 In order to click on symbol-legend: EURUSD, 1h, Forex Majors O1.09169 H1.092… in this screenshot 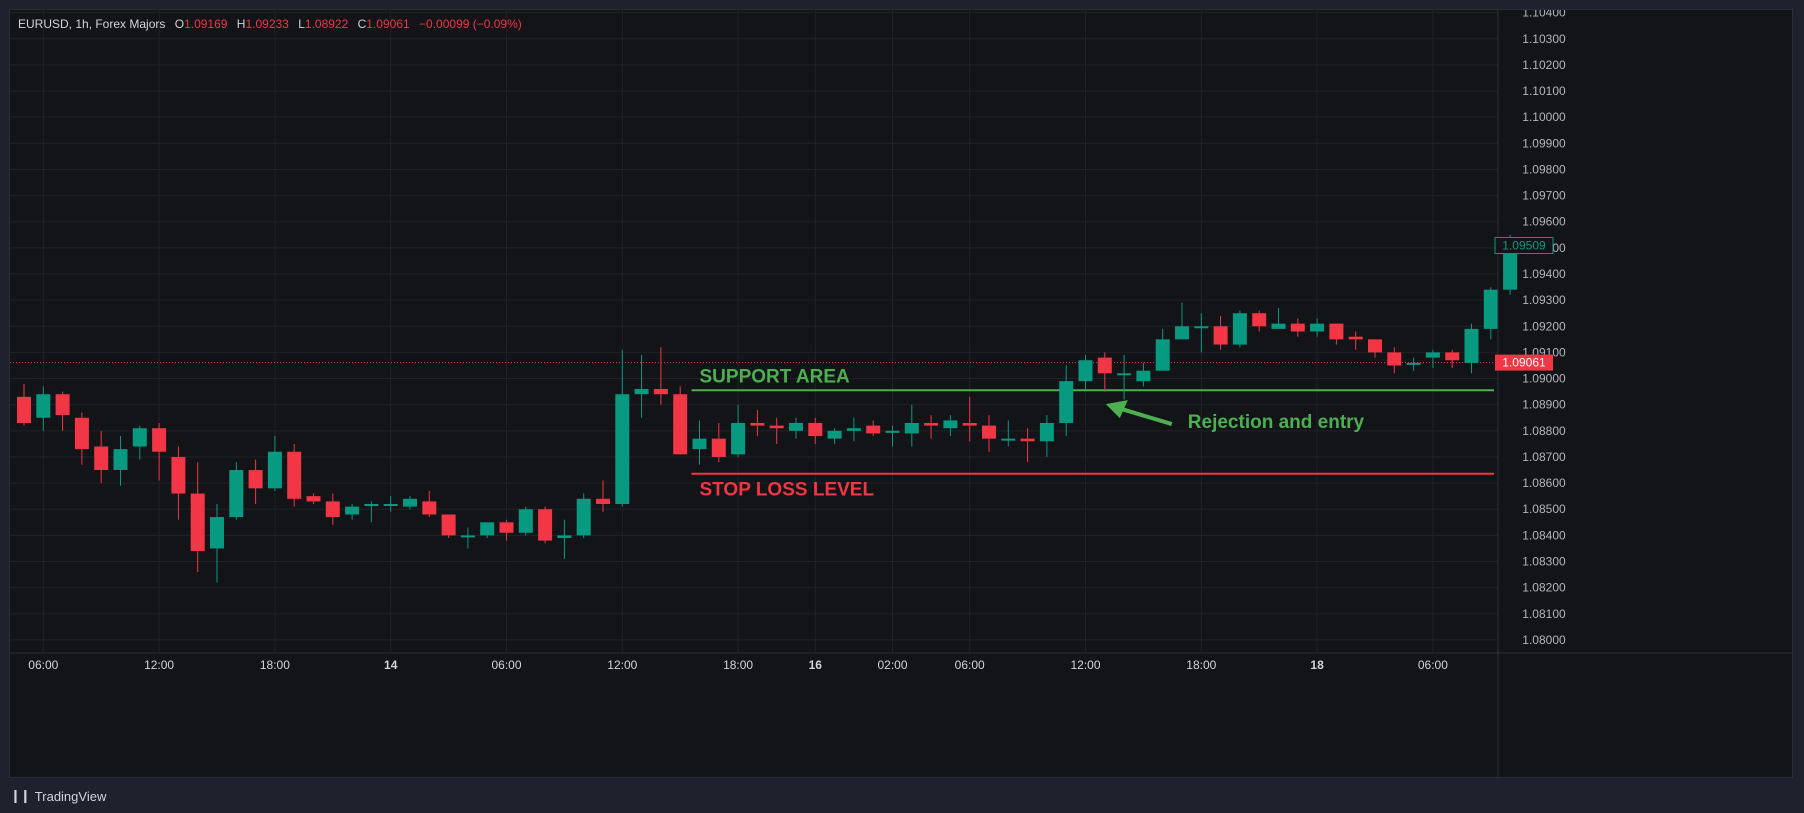, I will do `click(270, 24)`.